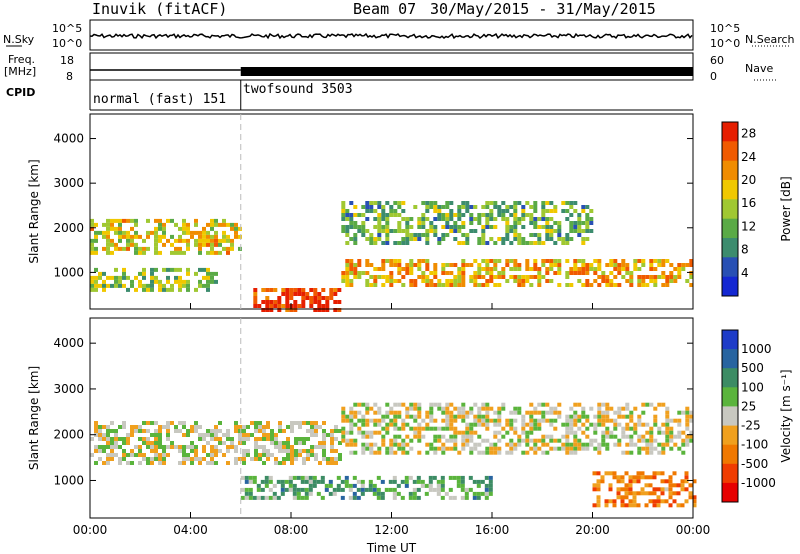  What do you see at coordinates (391, 66) in the screenshot?
I see `freq-panel` at bounding box center [391, 66].